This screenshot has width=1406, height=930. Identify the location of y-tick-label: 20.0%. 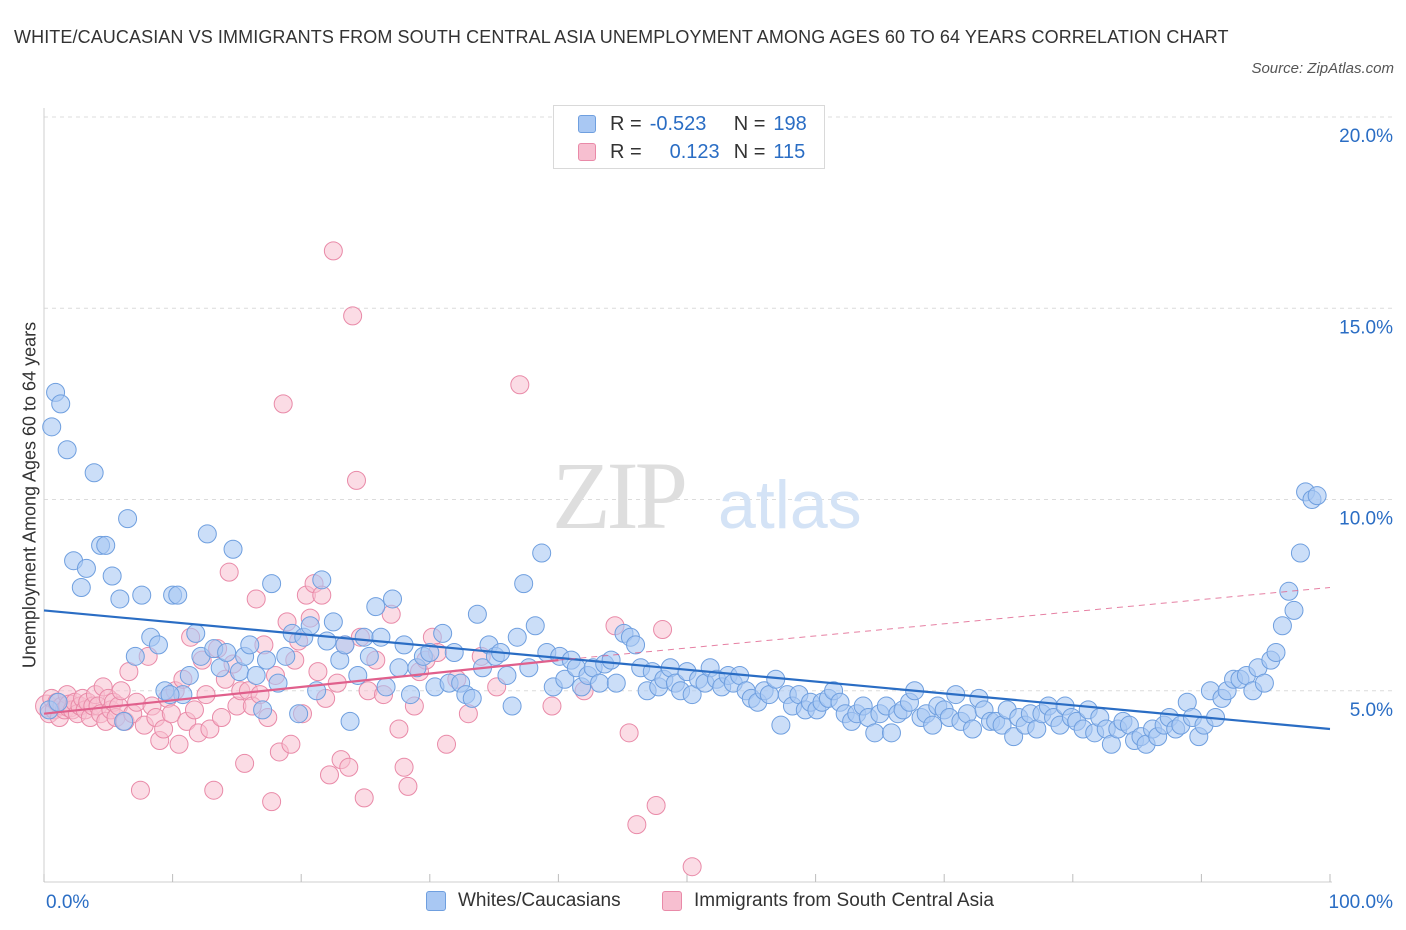
(1366, 136).